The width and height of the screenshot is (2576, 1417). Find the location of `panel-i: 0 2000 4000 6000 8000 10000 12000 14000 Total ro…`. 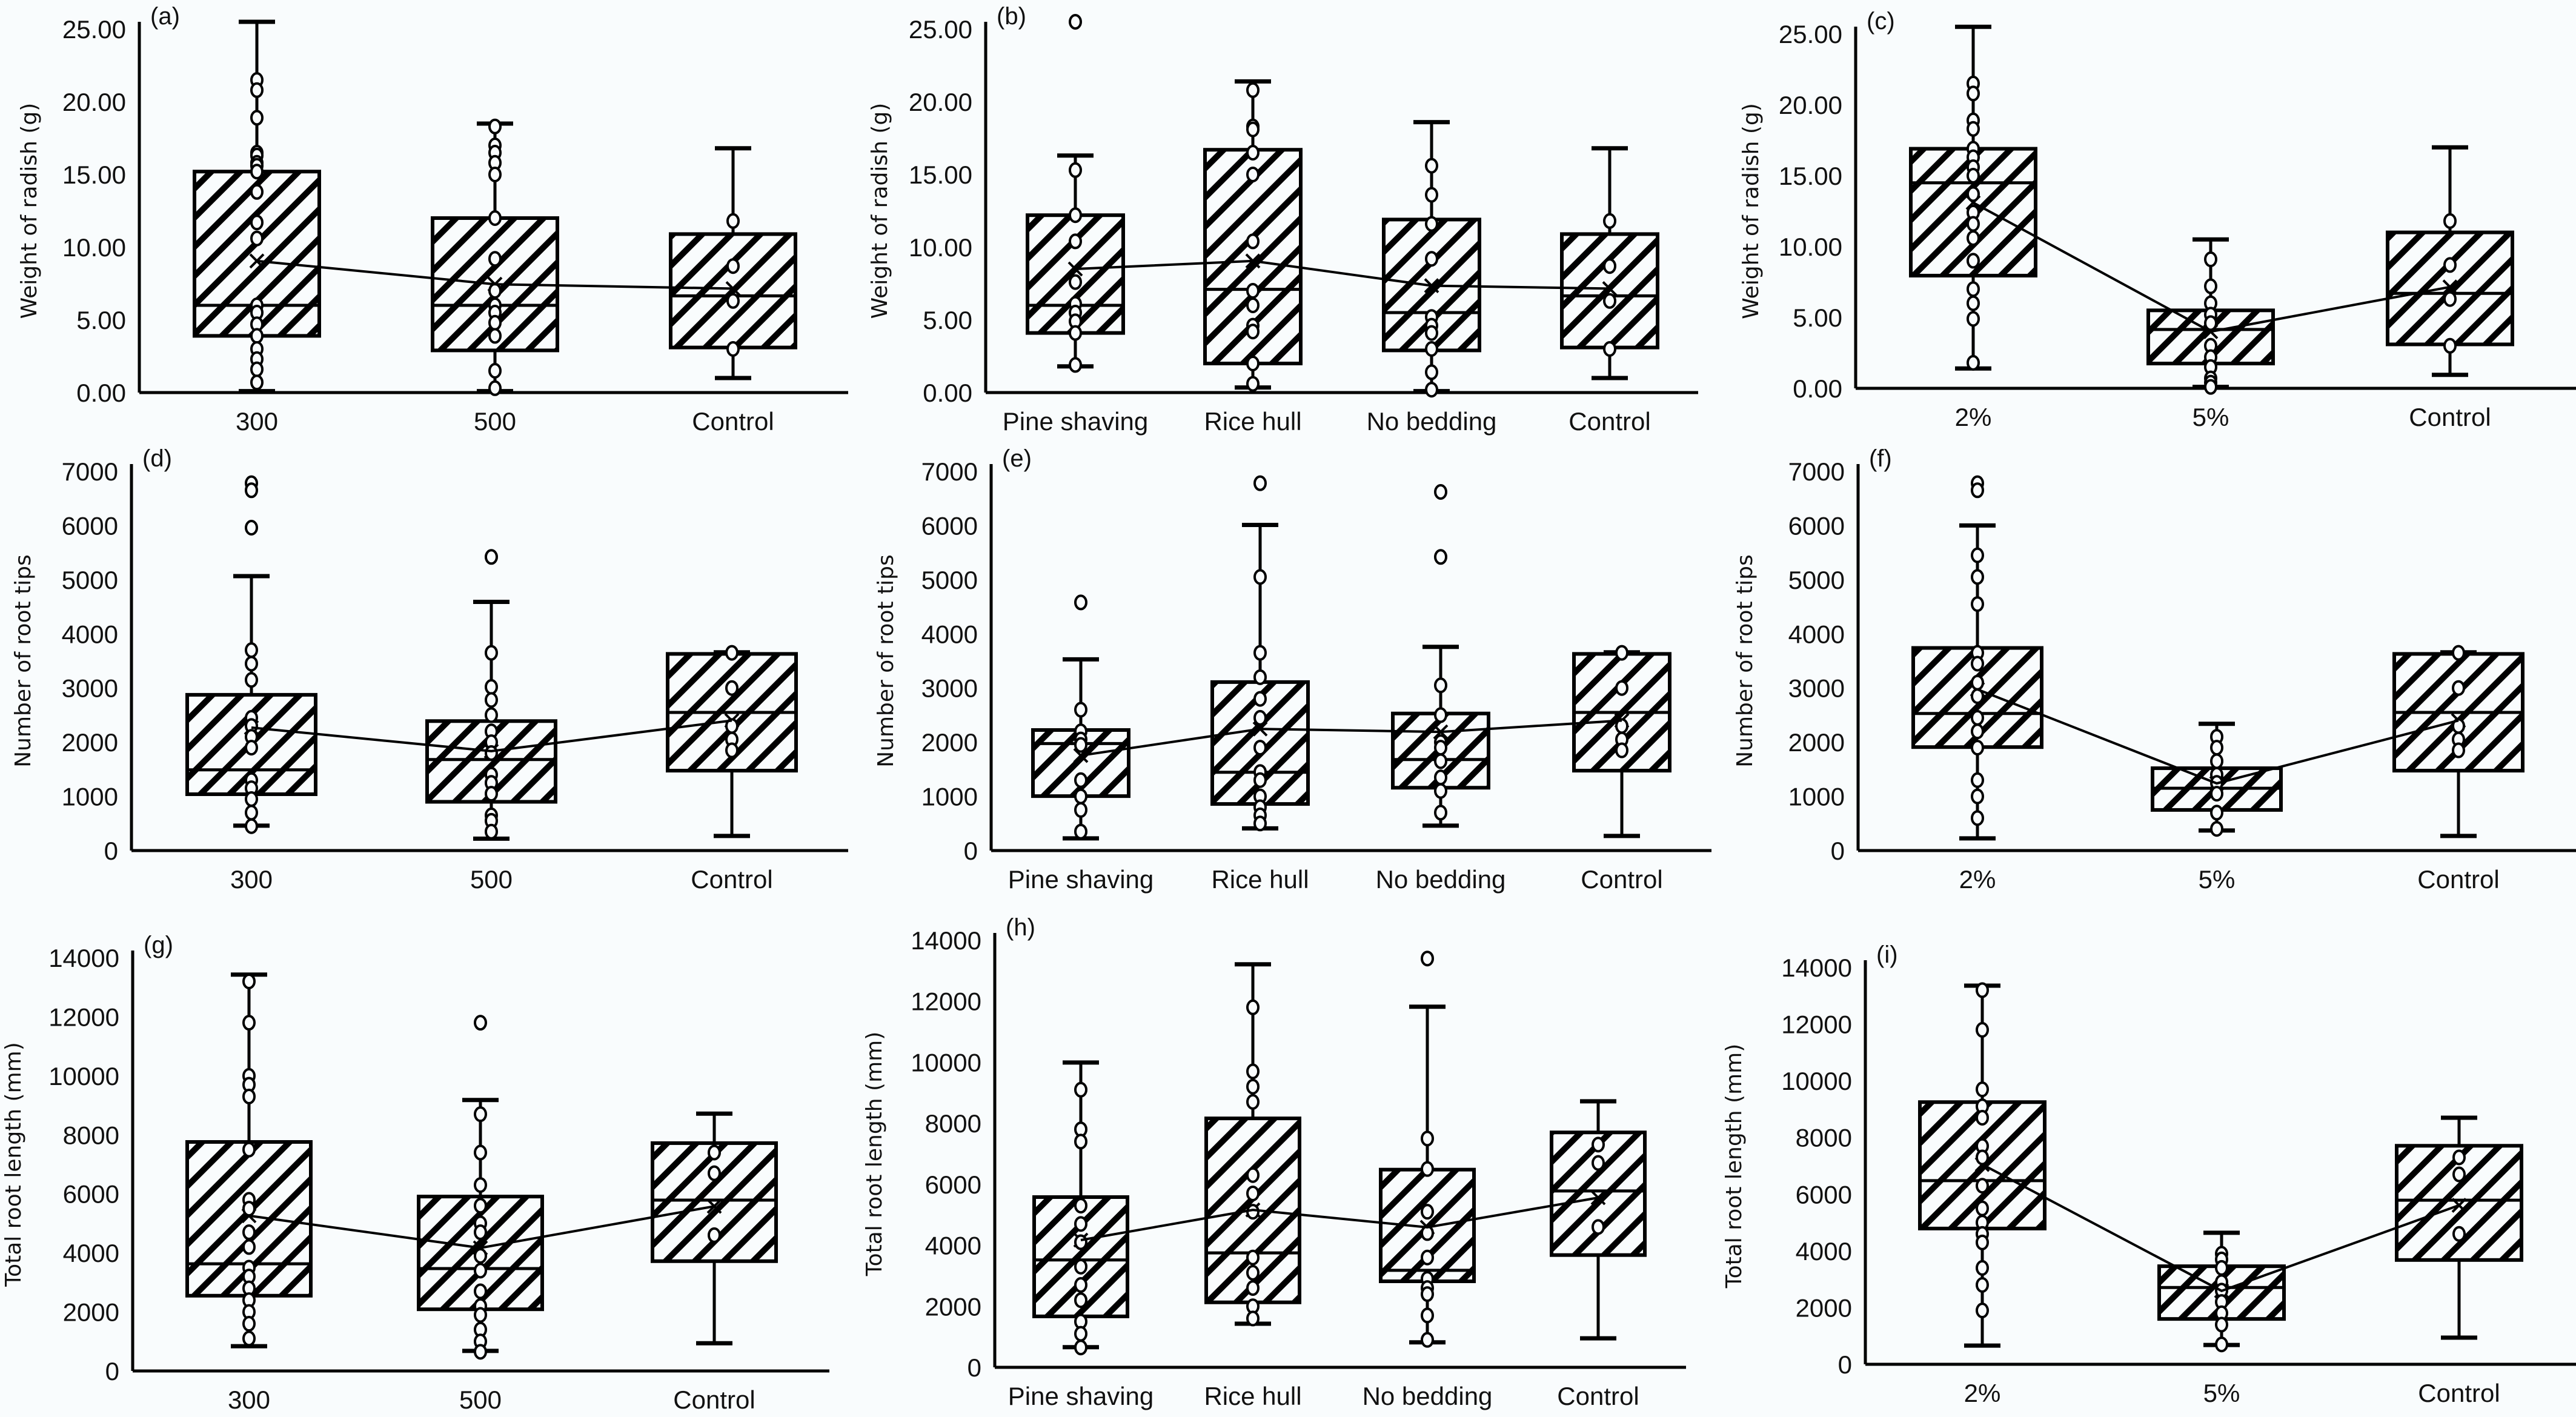

panel-i: 0 2000 4000 6000 8000 10000 12000 14000 Total ro… is located at coordinates (2149, 1174).